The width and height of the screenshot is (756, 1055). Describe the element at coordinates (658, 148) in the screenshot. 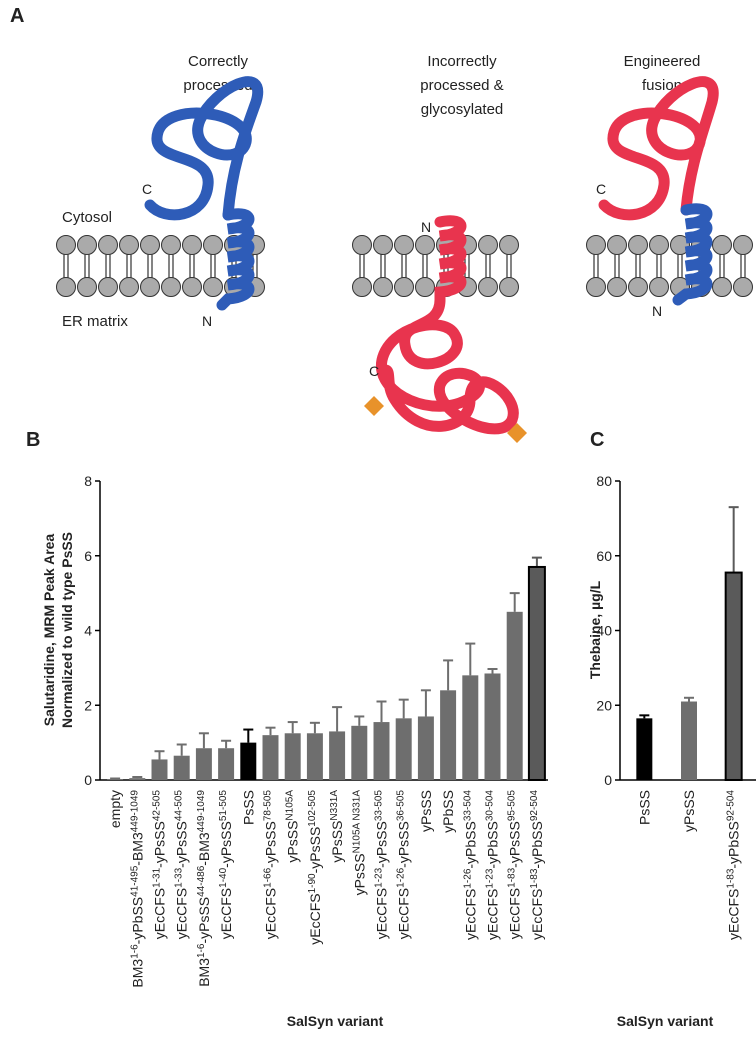

I see `protein` at that location.